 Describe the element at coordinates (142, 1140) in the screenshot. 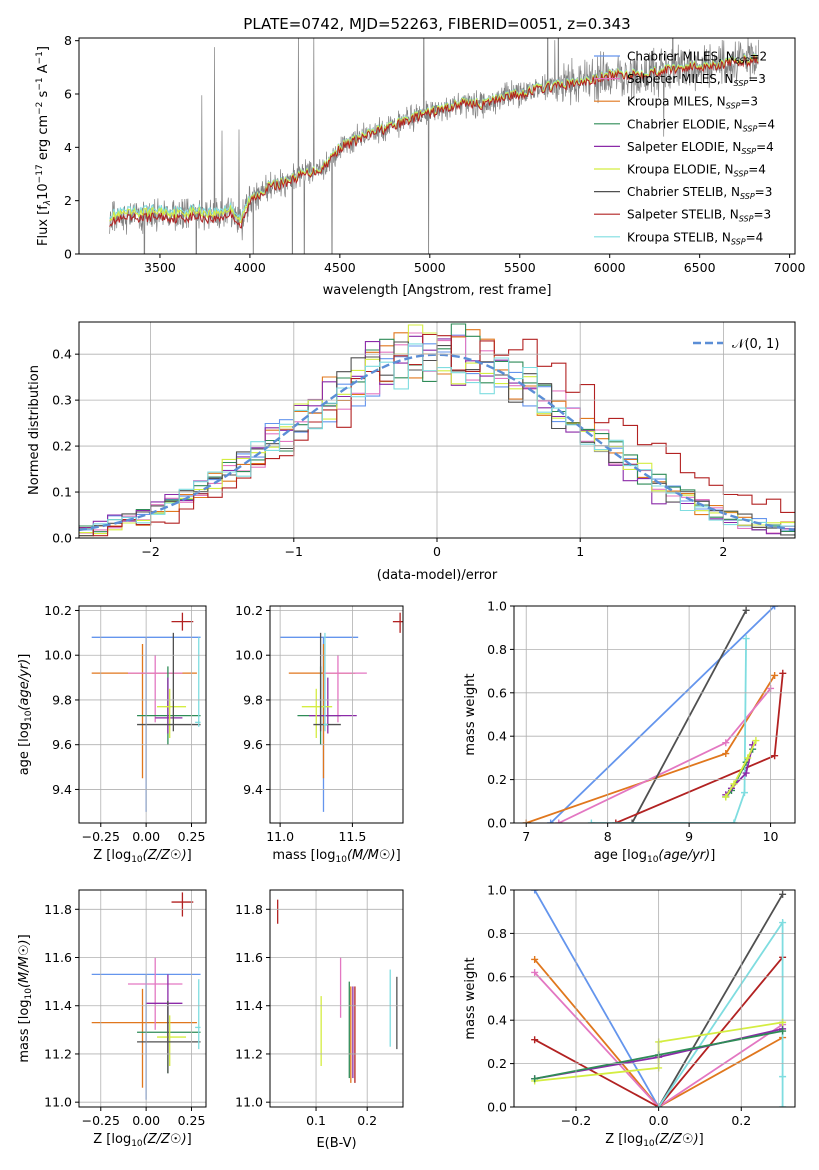

I see `mass-vs-Z-xlabel: Z [log10(Z/Z☉)]` at that location.